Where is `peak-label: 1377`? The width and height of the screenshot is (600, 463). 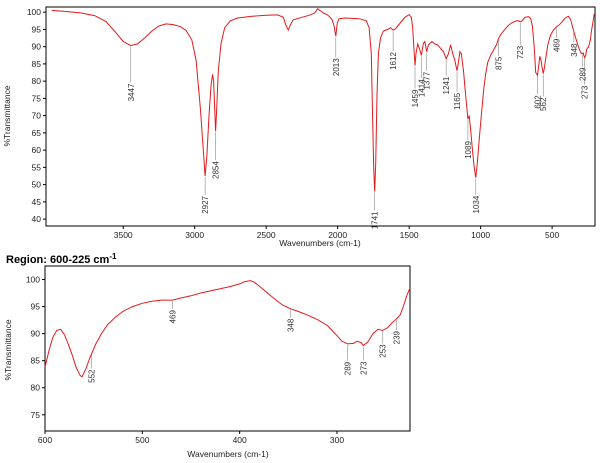 peak-label: 1377 is located at coordinates (427, 80).